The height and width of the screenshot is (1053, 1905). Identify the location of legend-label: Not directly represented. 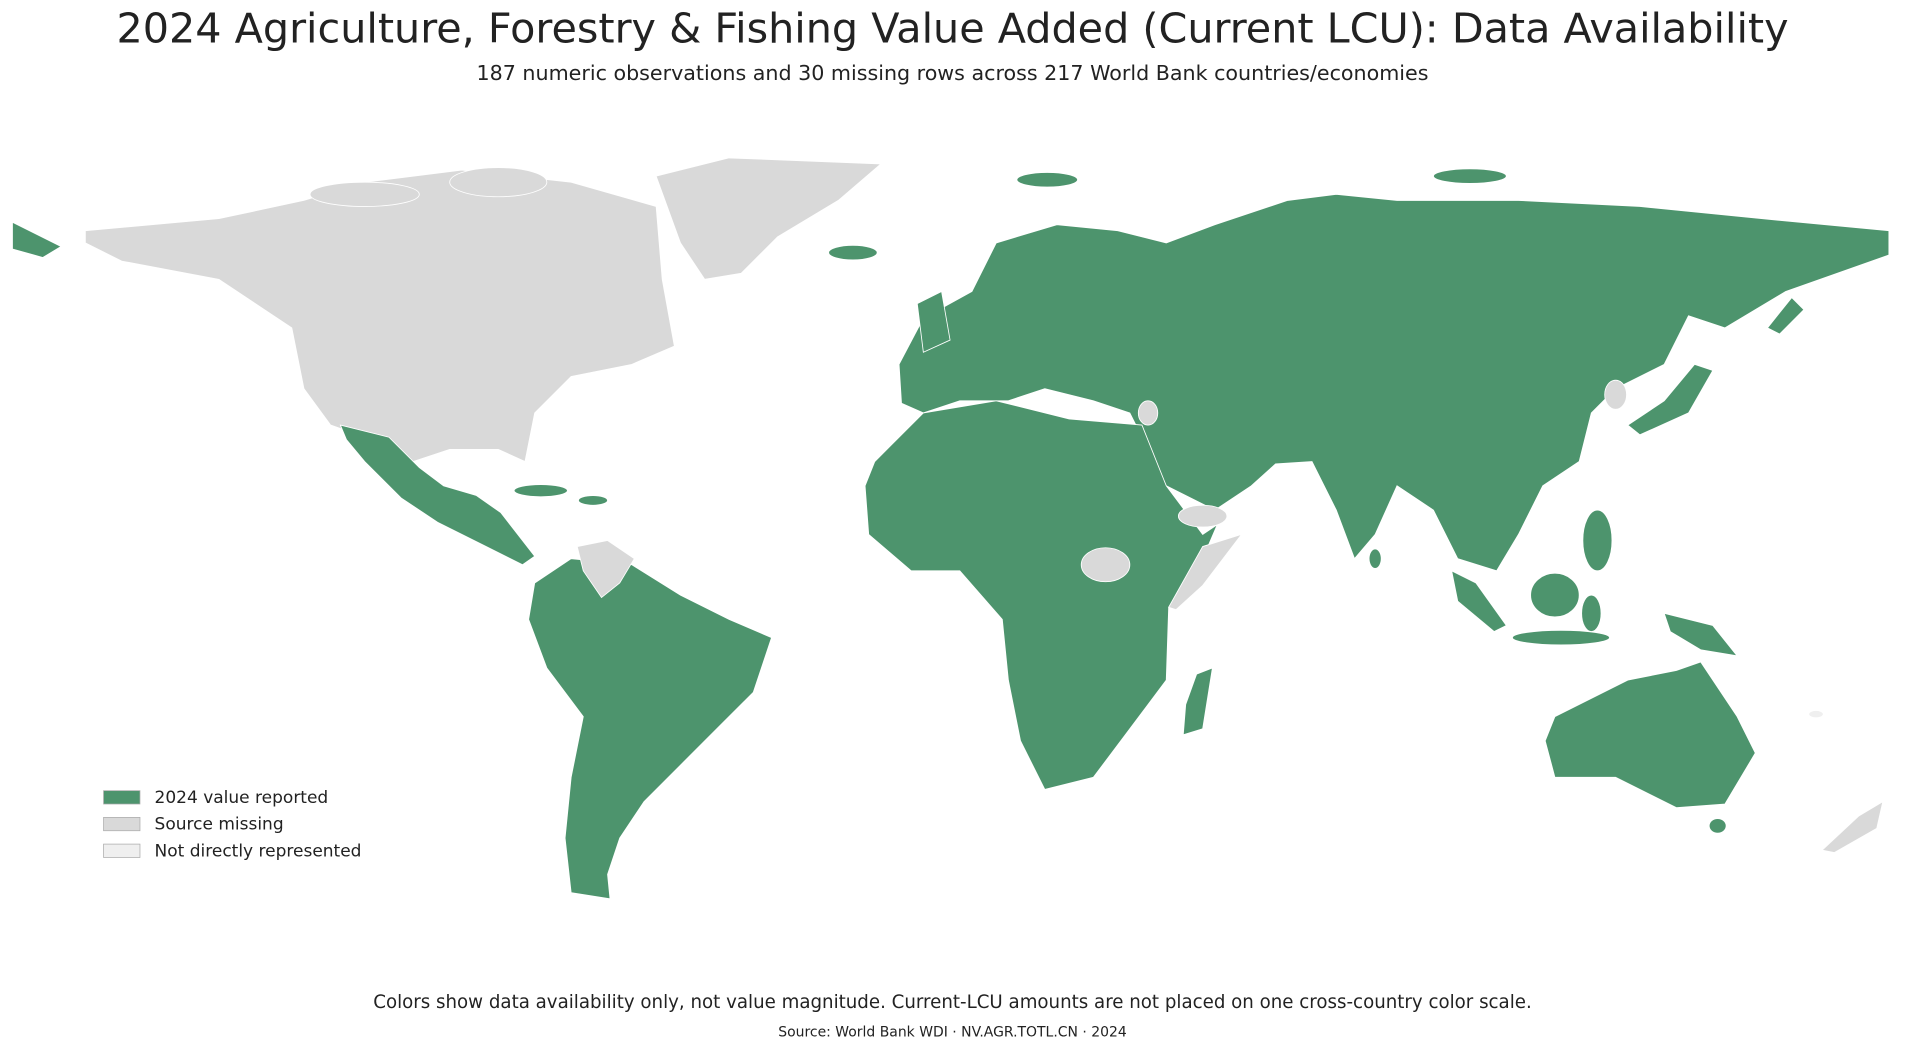
(258, 851).